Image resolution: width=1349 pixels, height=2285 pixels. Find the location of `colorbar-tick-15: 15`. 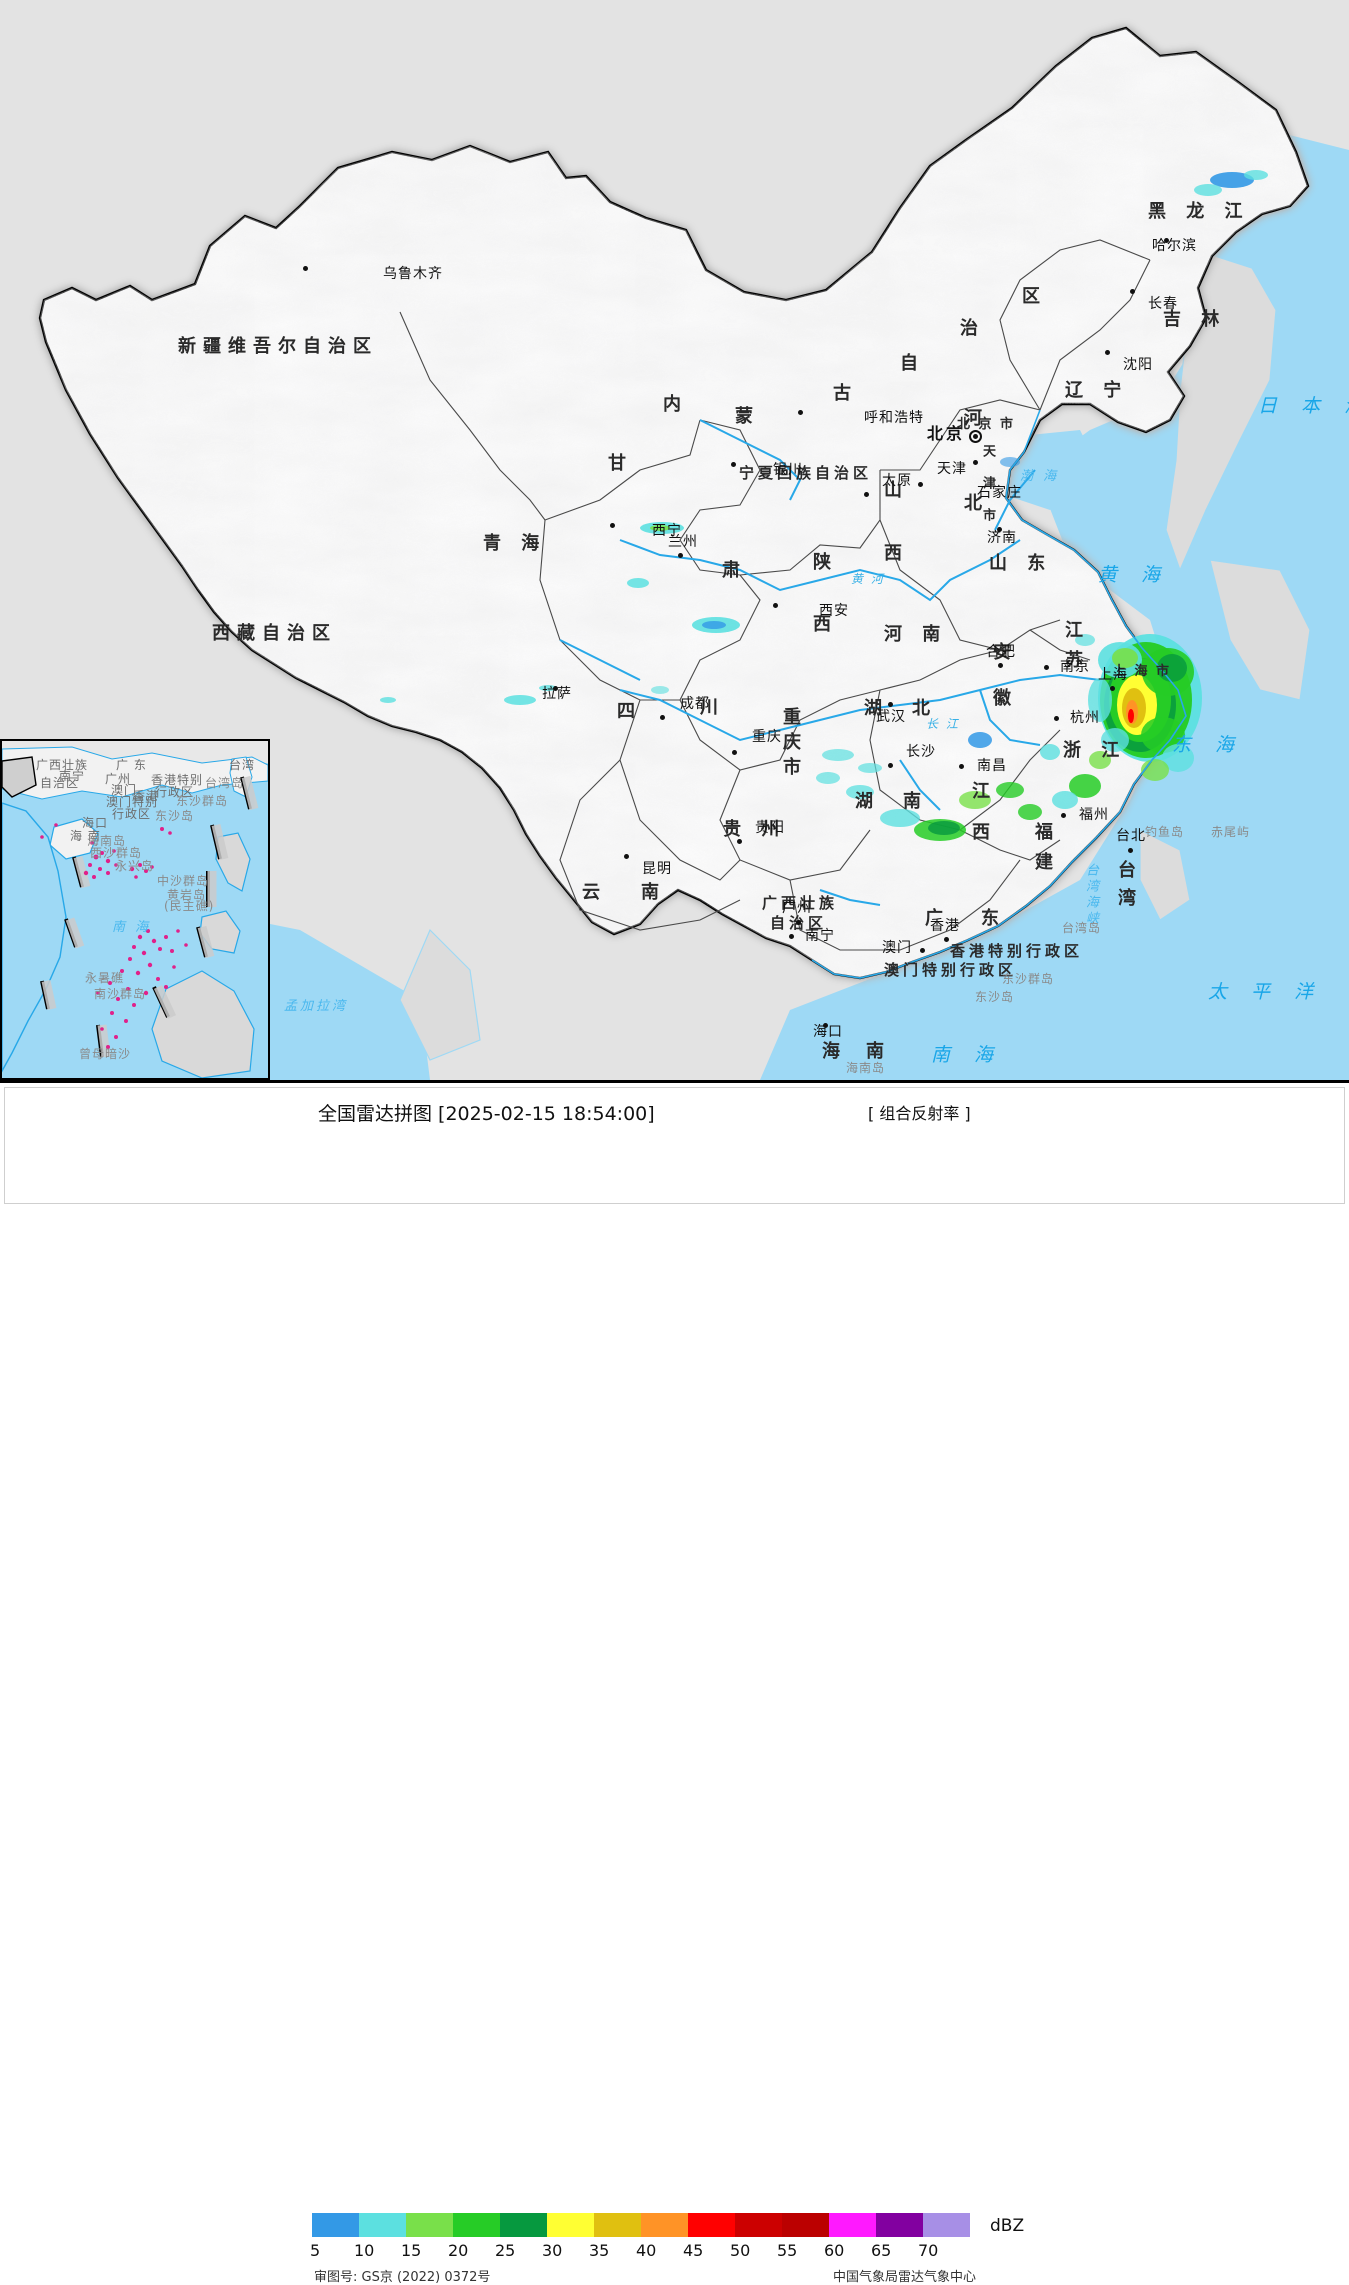

colorbar-tick-15: 15 is located at coordinates (411, 2250).